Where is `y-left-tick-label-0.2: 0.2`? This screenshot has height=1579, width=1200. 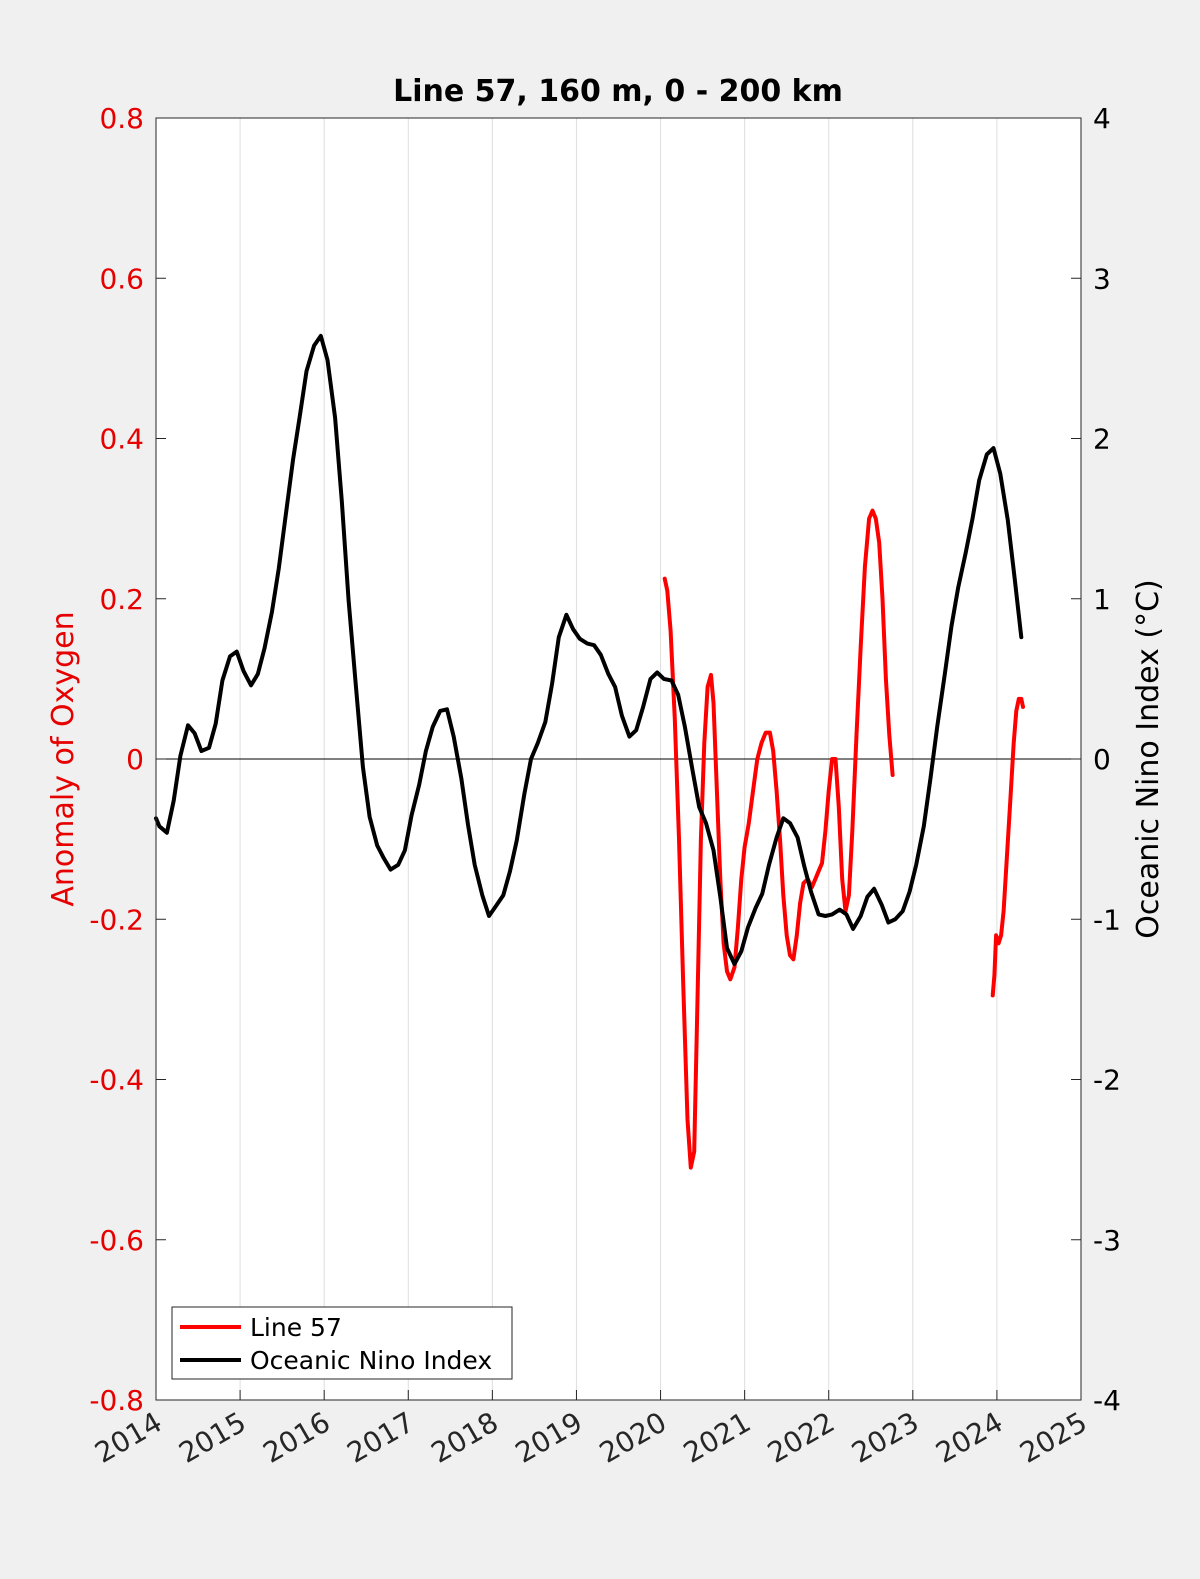
y-left-tick-label-0.2: 0.2 is located at coordinates (121, 599).